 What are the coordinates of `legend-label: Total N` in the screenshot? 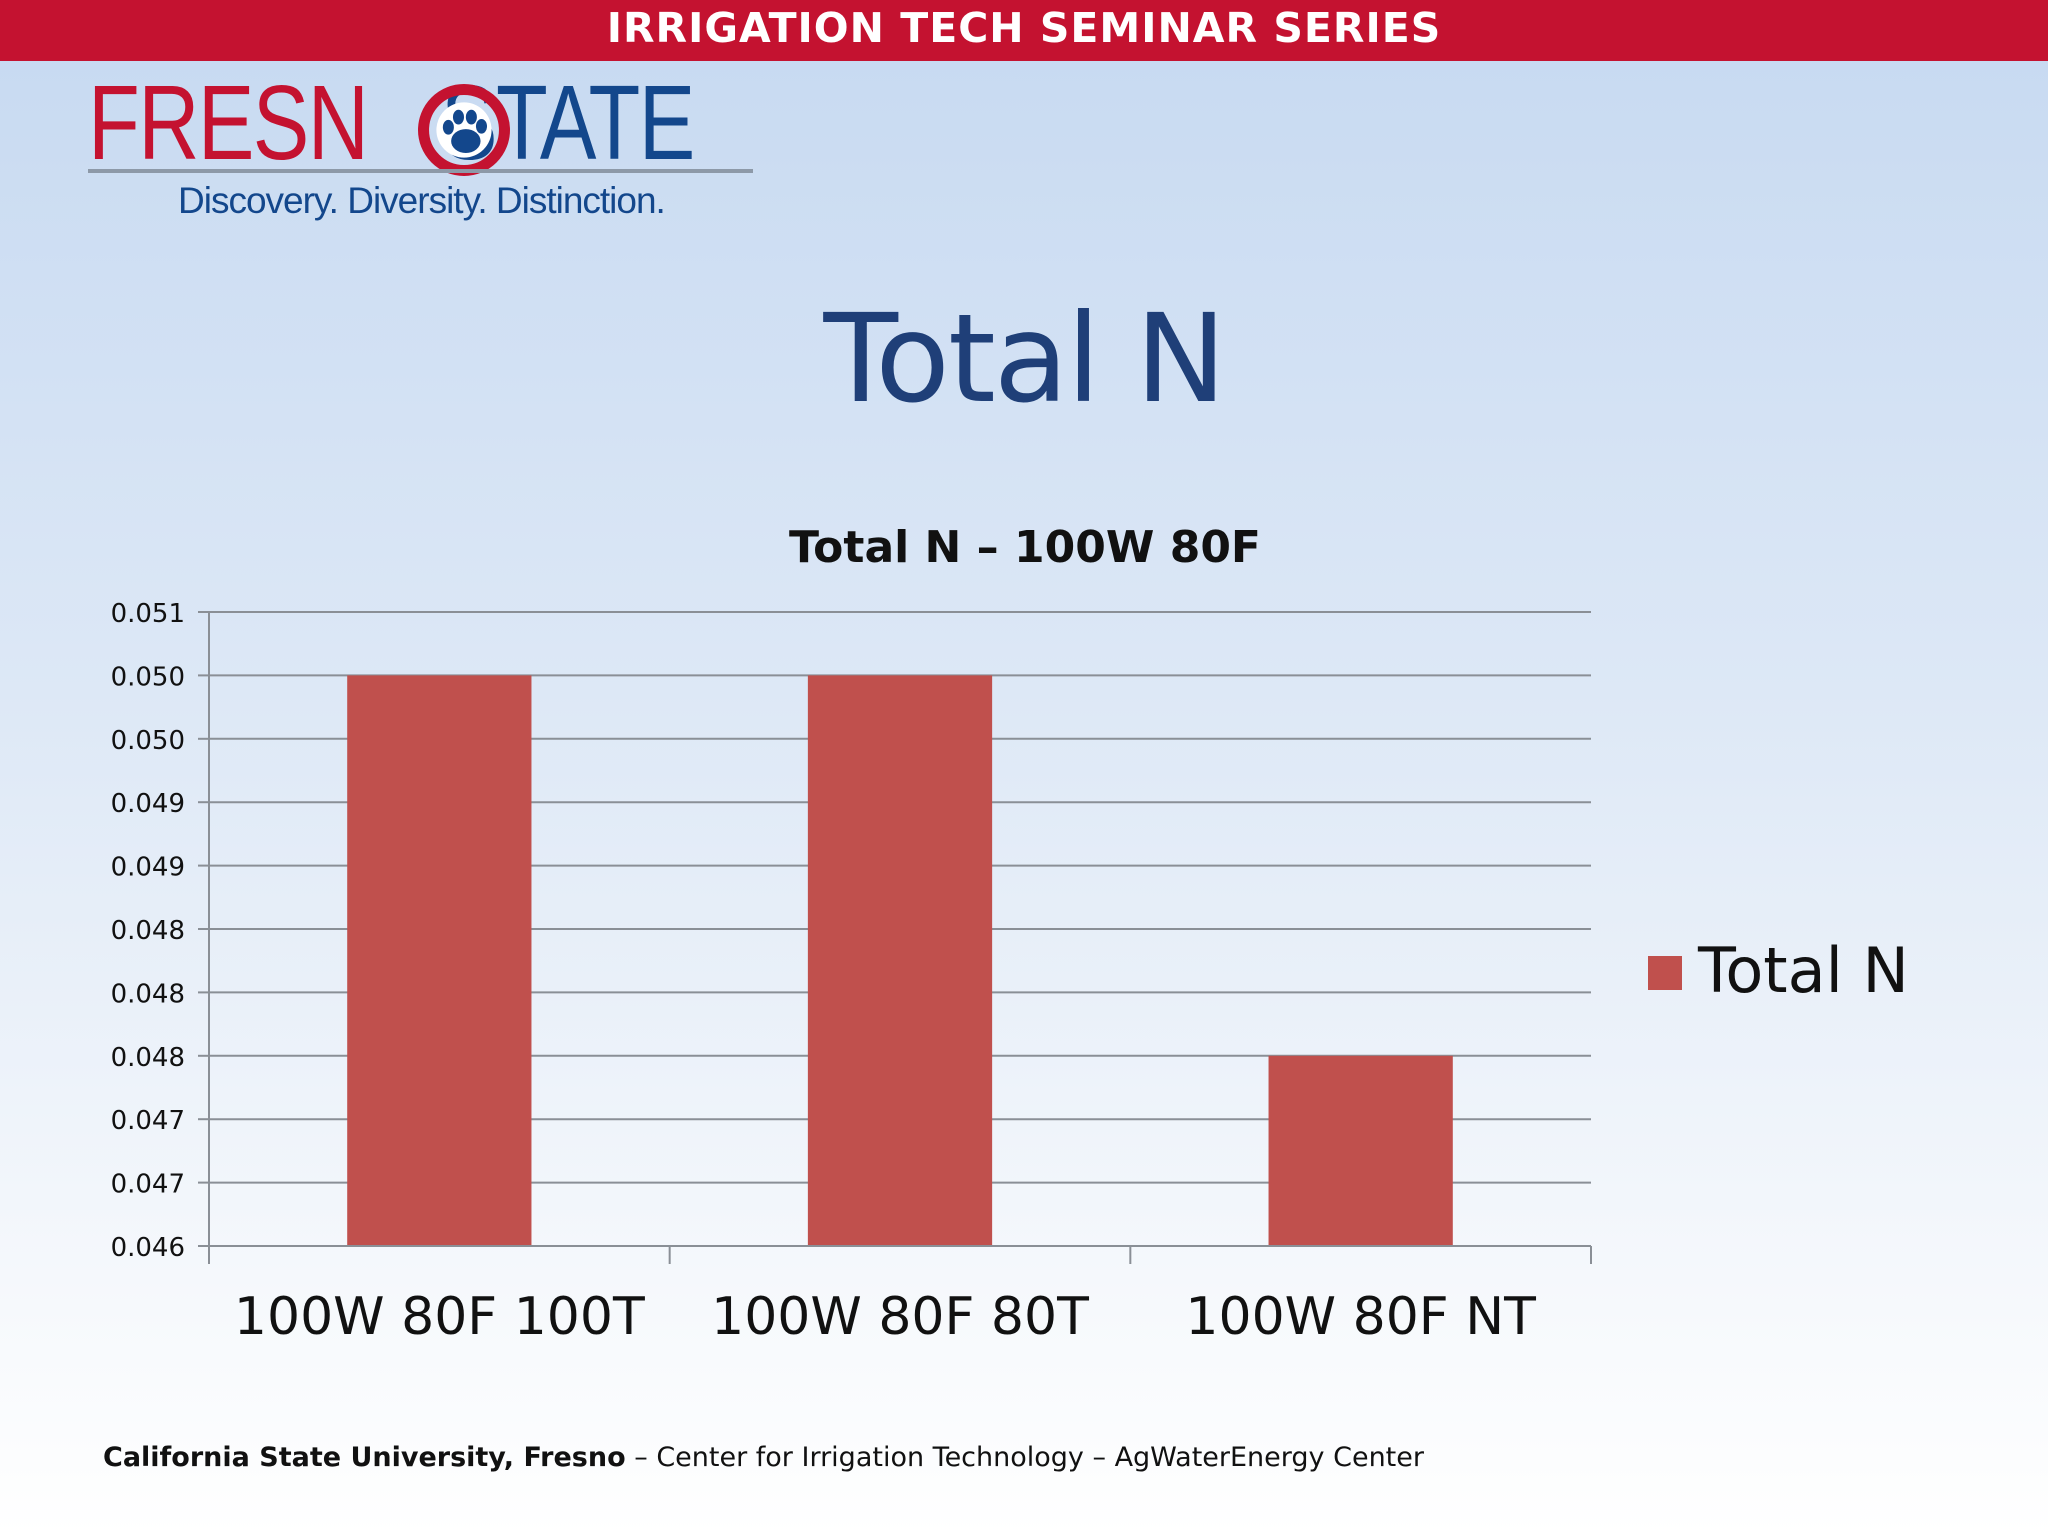 It's located at (1803, 970).